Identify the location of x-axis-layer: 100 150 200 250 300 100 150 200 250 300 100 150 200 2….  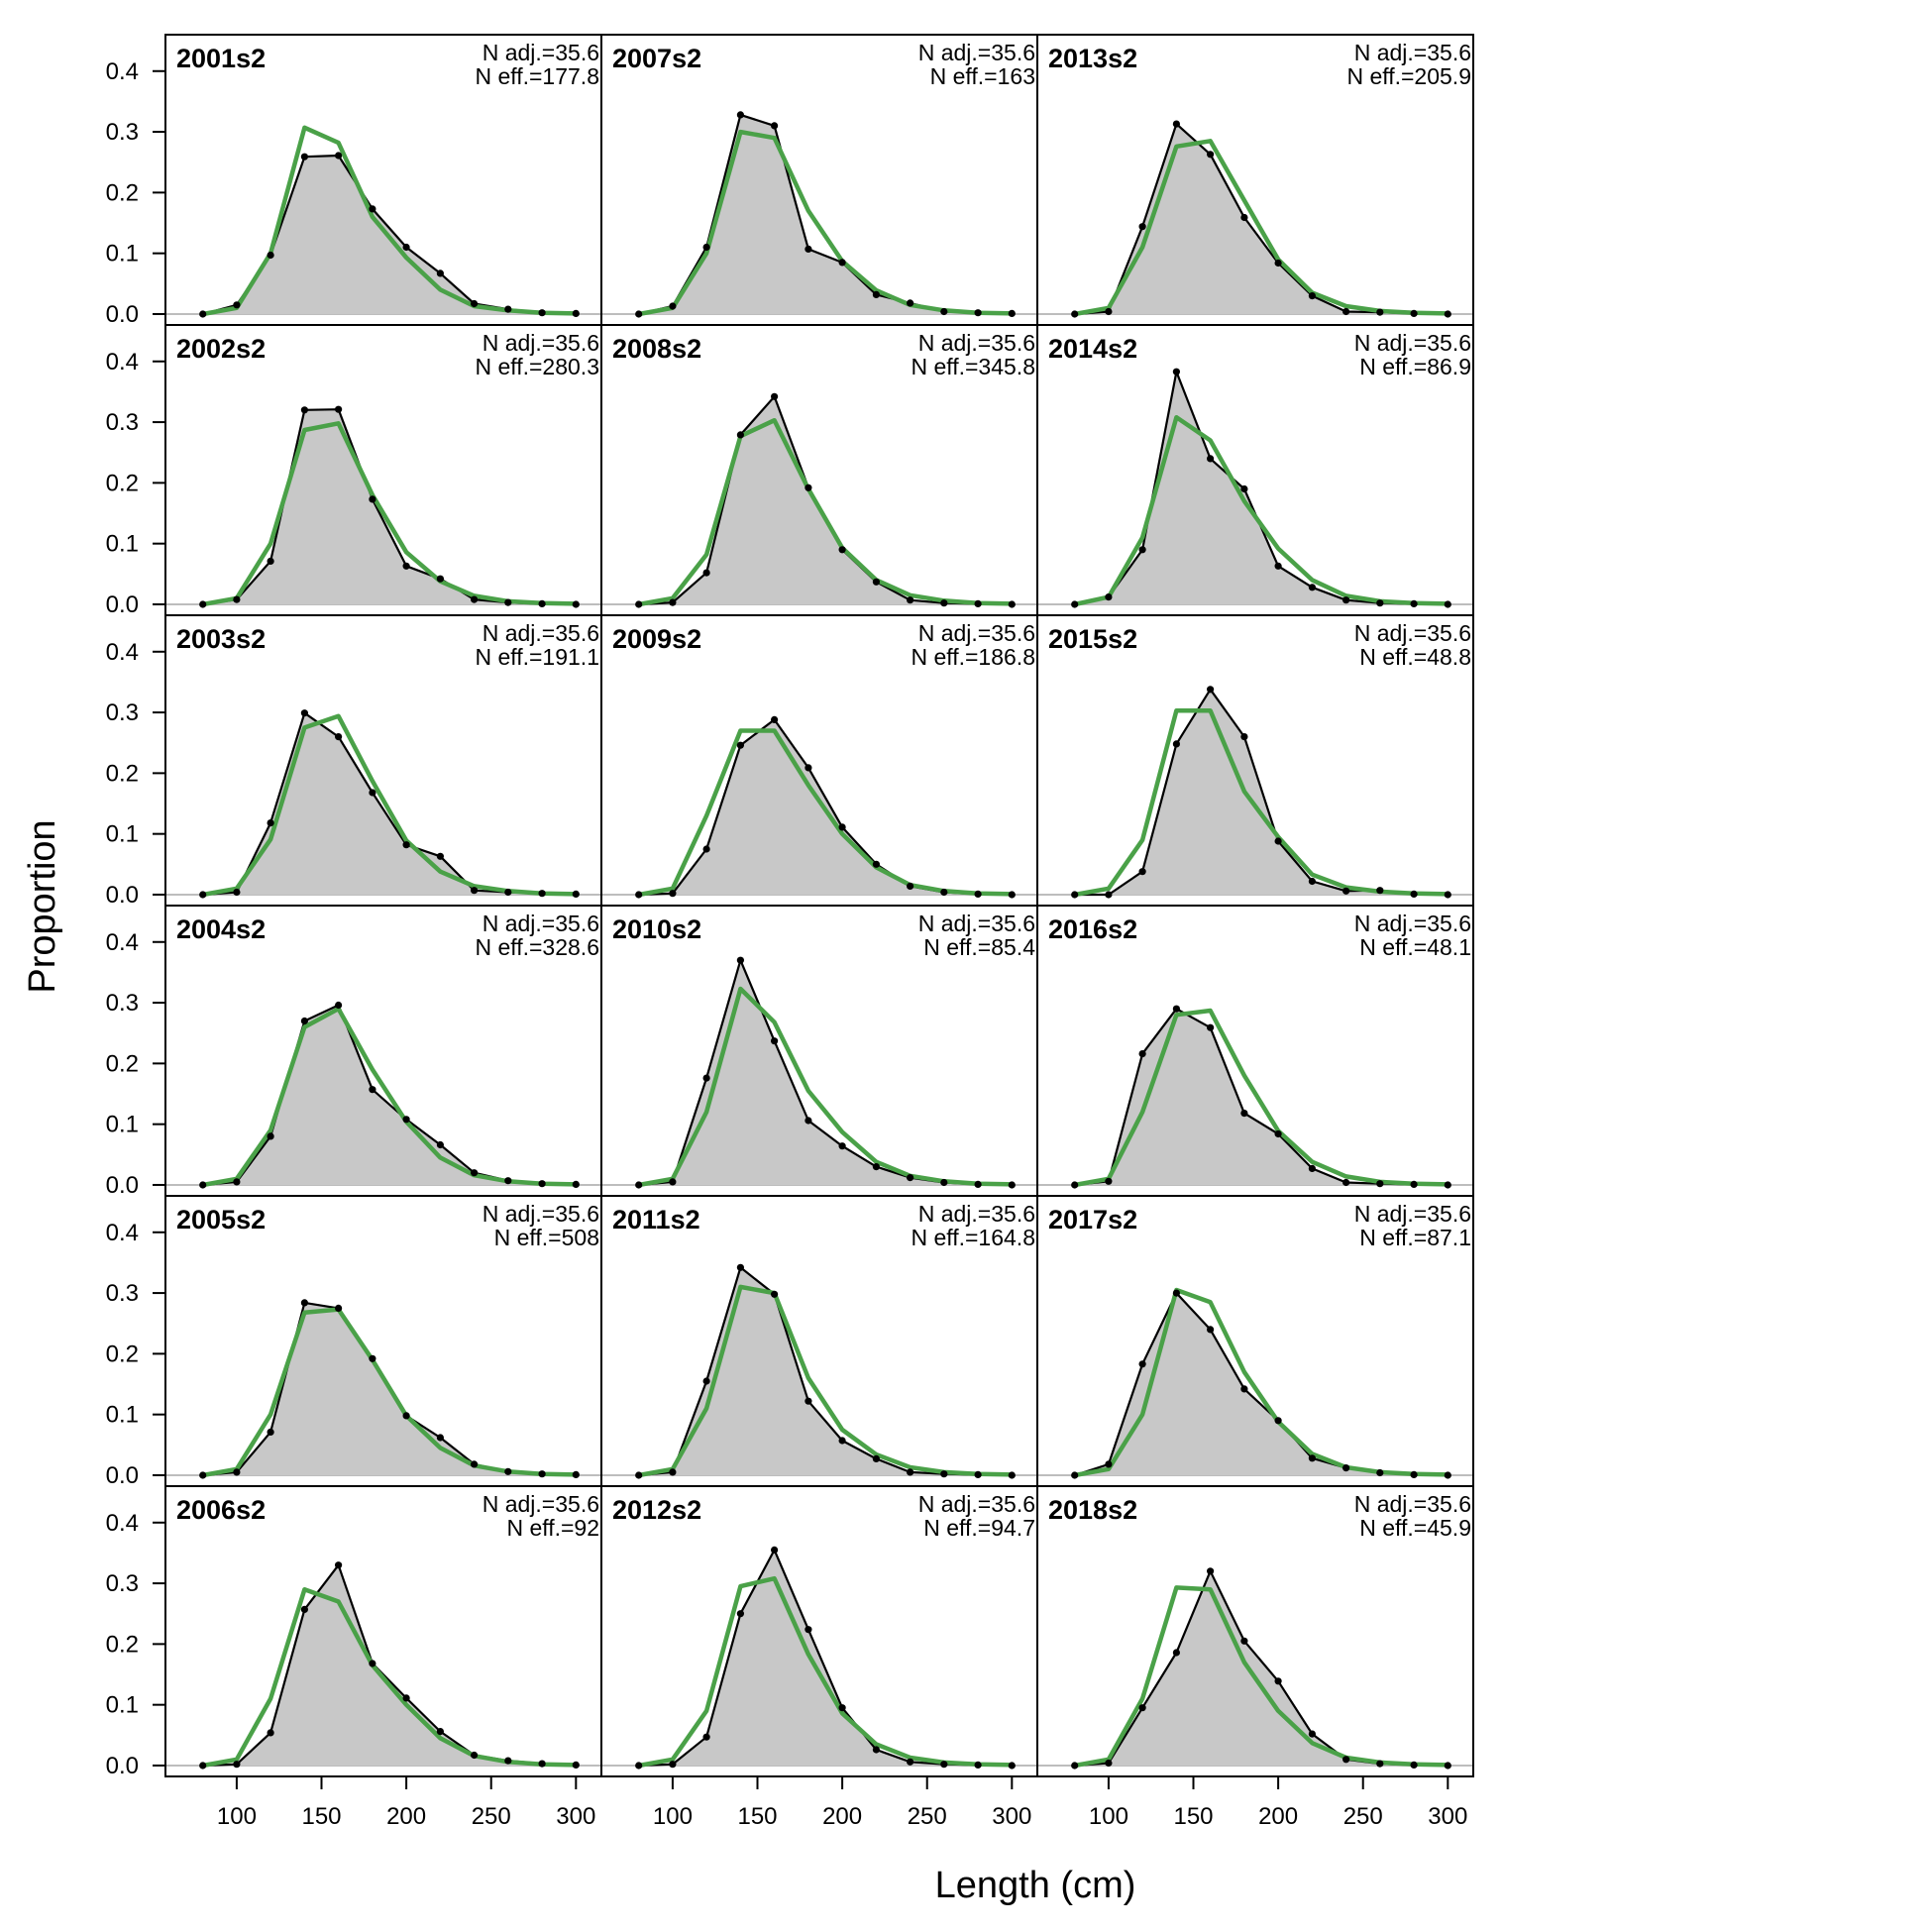
(842, 1803).